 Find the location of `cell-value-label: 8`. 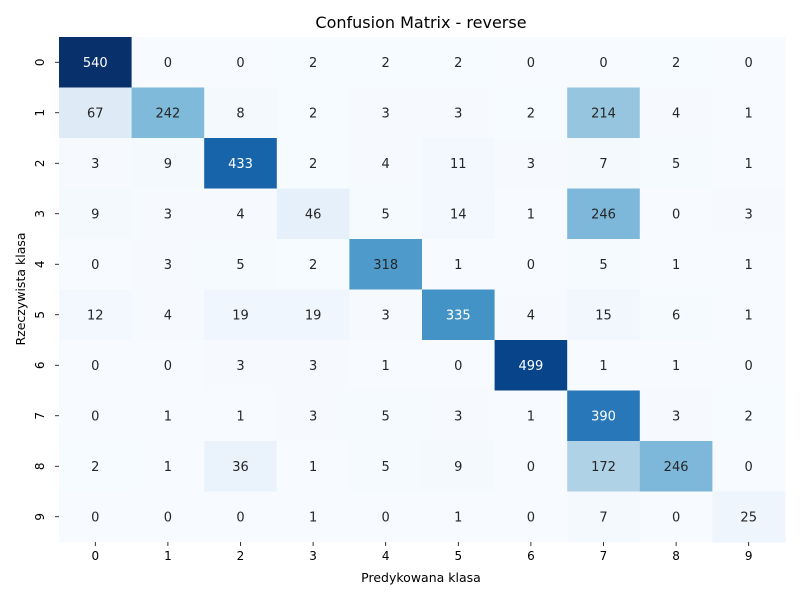

cell-value-label: 8 is located at coordinates (240, 113).